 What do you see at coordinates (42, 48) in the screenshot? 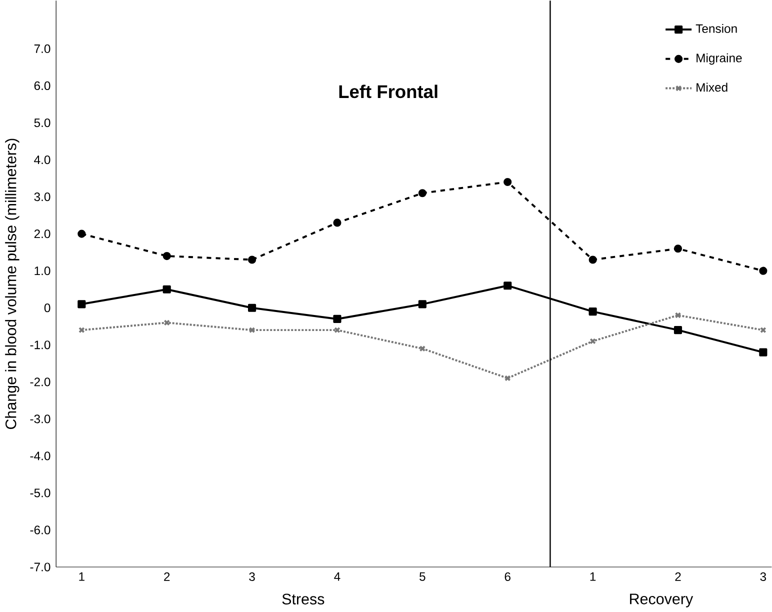
I see `y-tick-label: 7.0` at bounding box center [42, 48].